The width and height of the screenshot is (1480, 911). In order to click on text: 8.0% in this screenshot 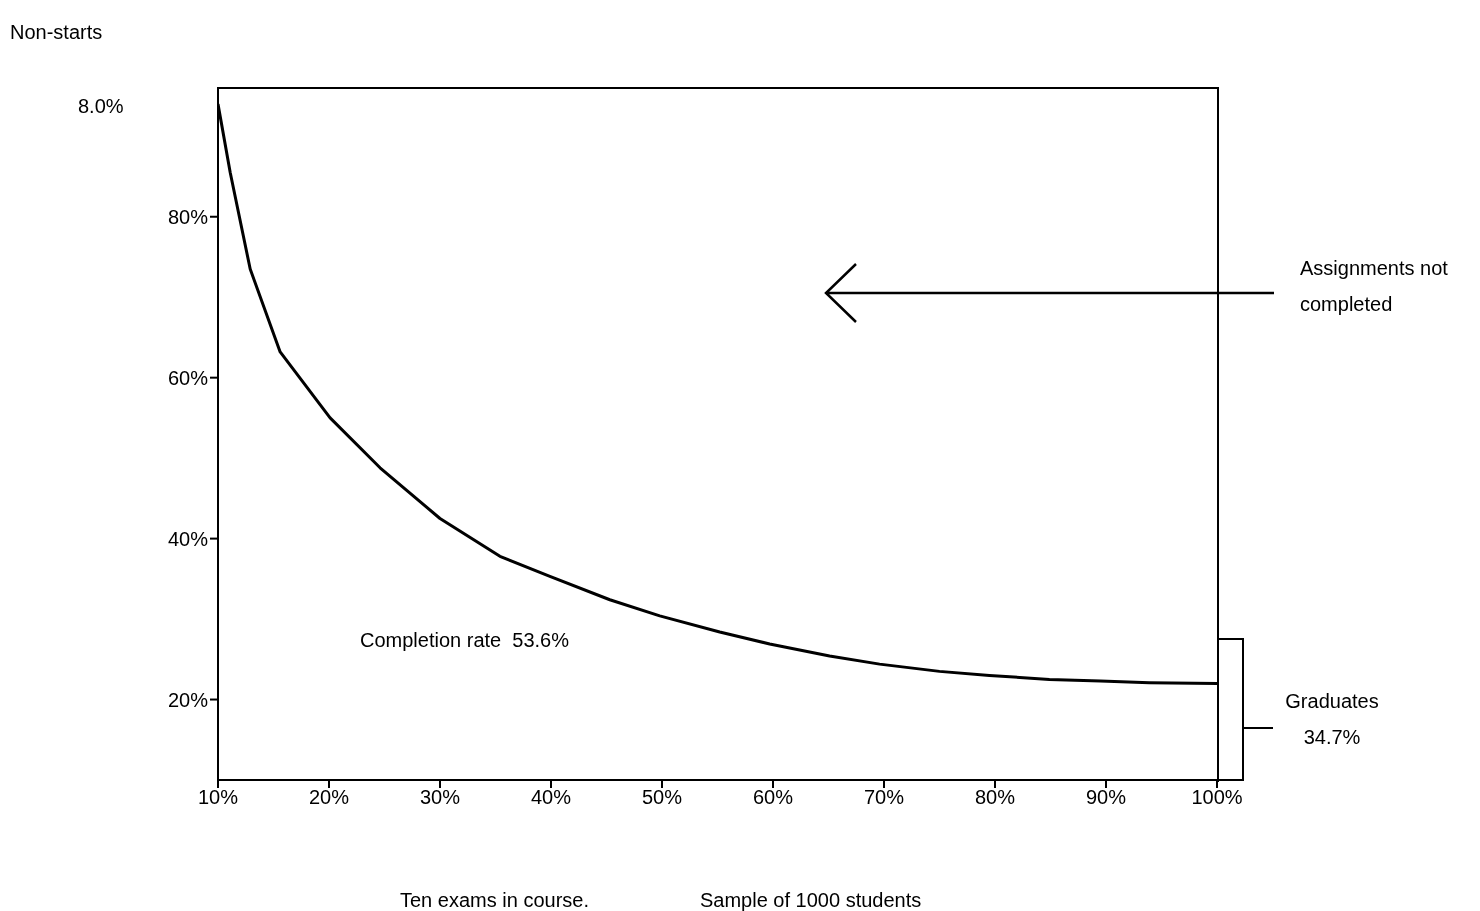, I will do `click(101, 106)`.